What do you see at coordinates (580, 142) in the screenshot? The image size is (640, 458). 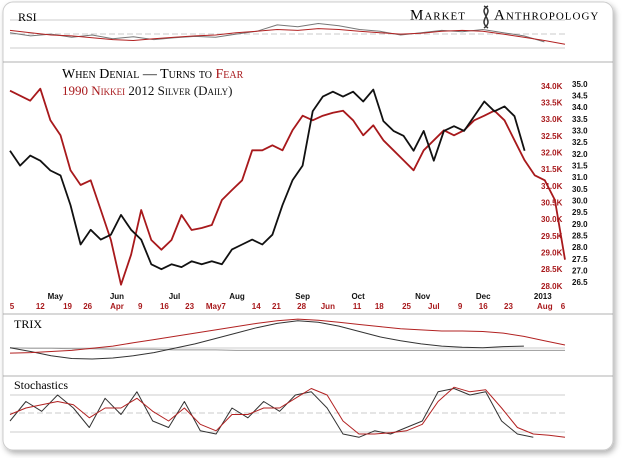 I see `y-tick-label: 32.5` at bounding box center [580, 142].